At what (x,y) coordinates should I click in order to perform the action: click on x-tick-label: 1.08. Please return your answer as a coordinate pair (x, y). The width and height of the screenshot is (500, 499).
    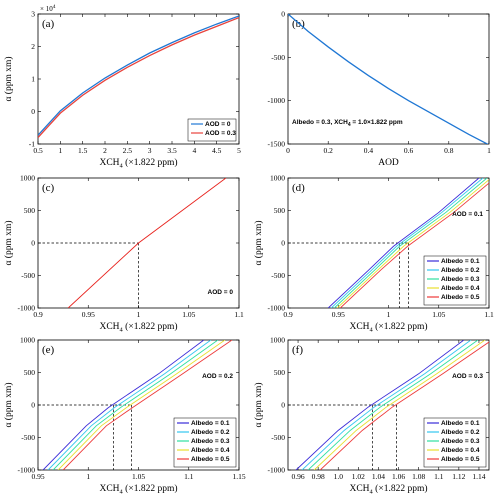
    Looking at the image, I should click on (418, 476).